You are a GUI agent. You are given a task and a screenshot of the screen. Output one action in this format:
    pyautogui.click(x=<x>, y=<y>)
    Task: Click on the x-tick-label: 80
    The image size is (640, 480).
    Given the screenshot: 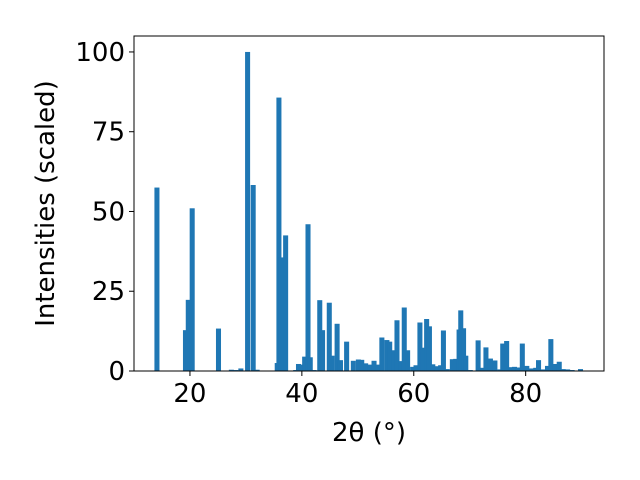 What is the action you would take?
    pyautogui.click(x=525, y=394)
    